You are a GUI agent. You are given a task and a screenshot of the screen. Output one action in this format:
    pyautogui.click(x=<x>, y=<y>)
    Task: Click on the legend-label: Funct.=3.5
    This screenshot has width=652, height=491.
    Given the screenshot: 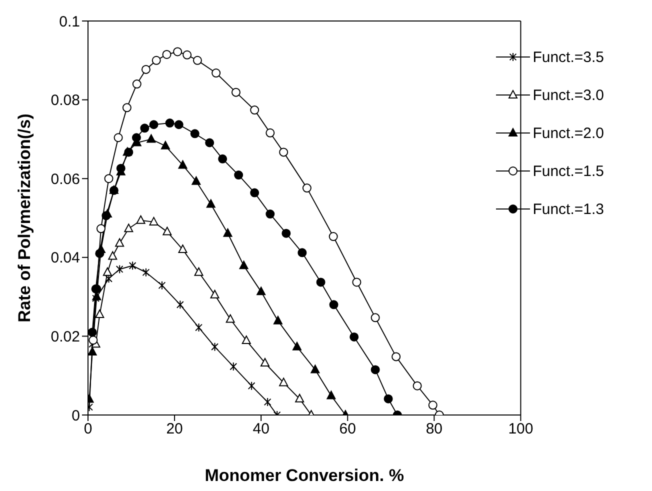 What is the action you would take?
    pyautogui.click(x=568, y=57)
    